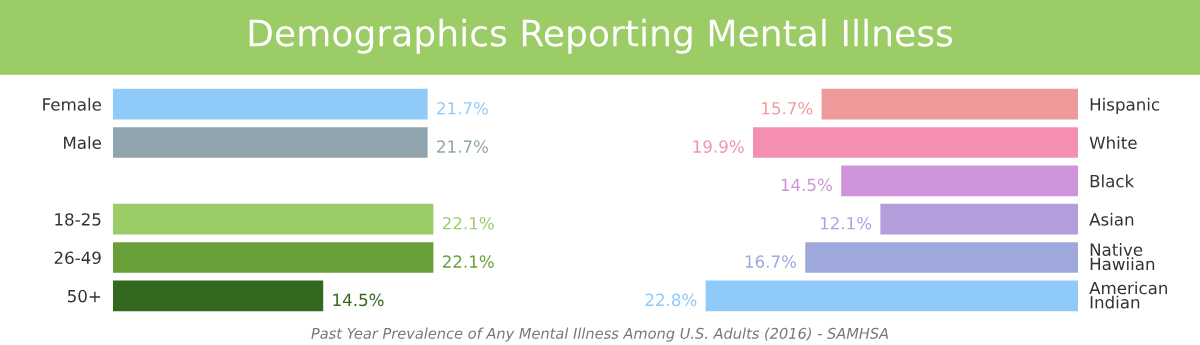 This screenshot has height=345, width=1200. I want to click on y-tick-label: White, so click(1113, 143).